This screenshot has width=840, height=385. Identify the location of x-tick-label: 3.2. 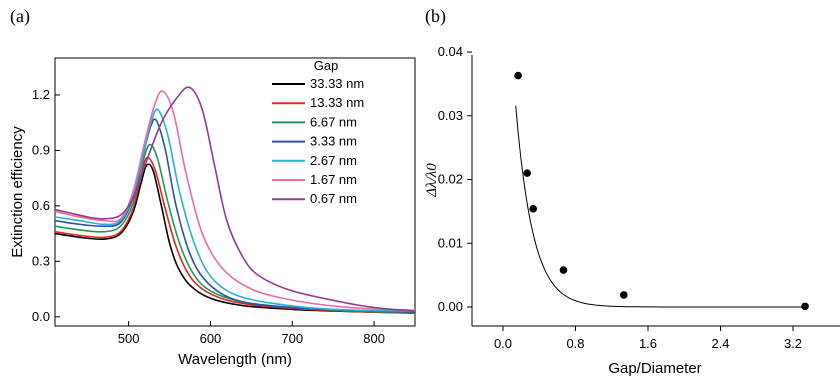
(793, 343).